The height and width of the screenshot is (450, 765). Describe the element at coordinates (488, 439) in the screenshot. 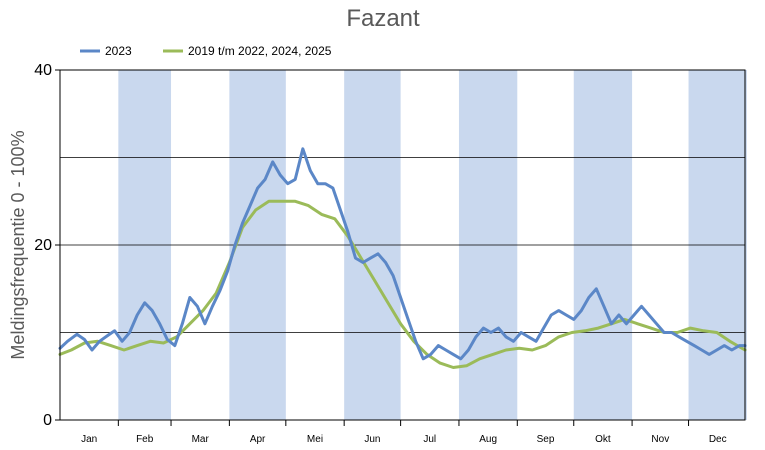

I see `x-tick-label-aug: Aug` at that location.